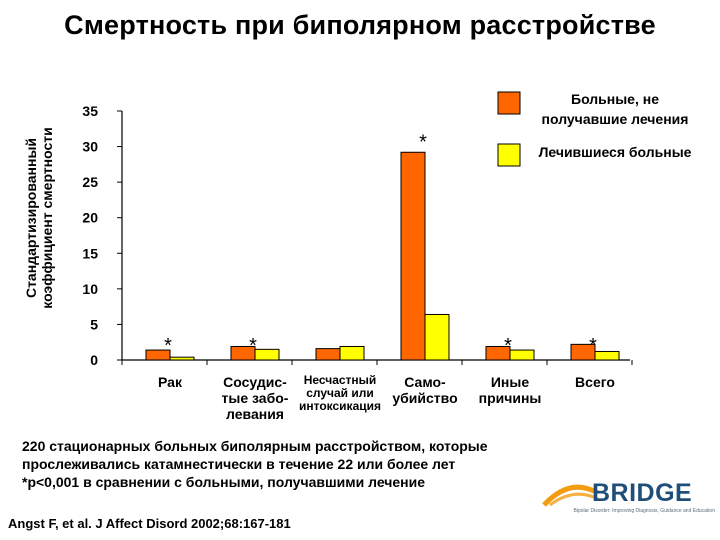  I want to click on category-label: причины, so click(510, 398).